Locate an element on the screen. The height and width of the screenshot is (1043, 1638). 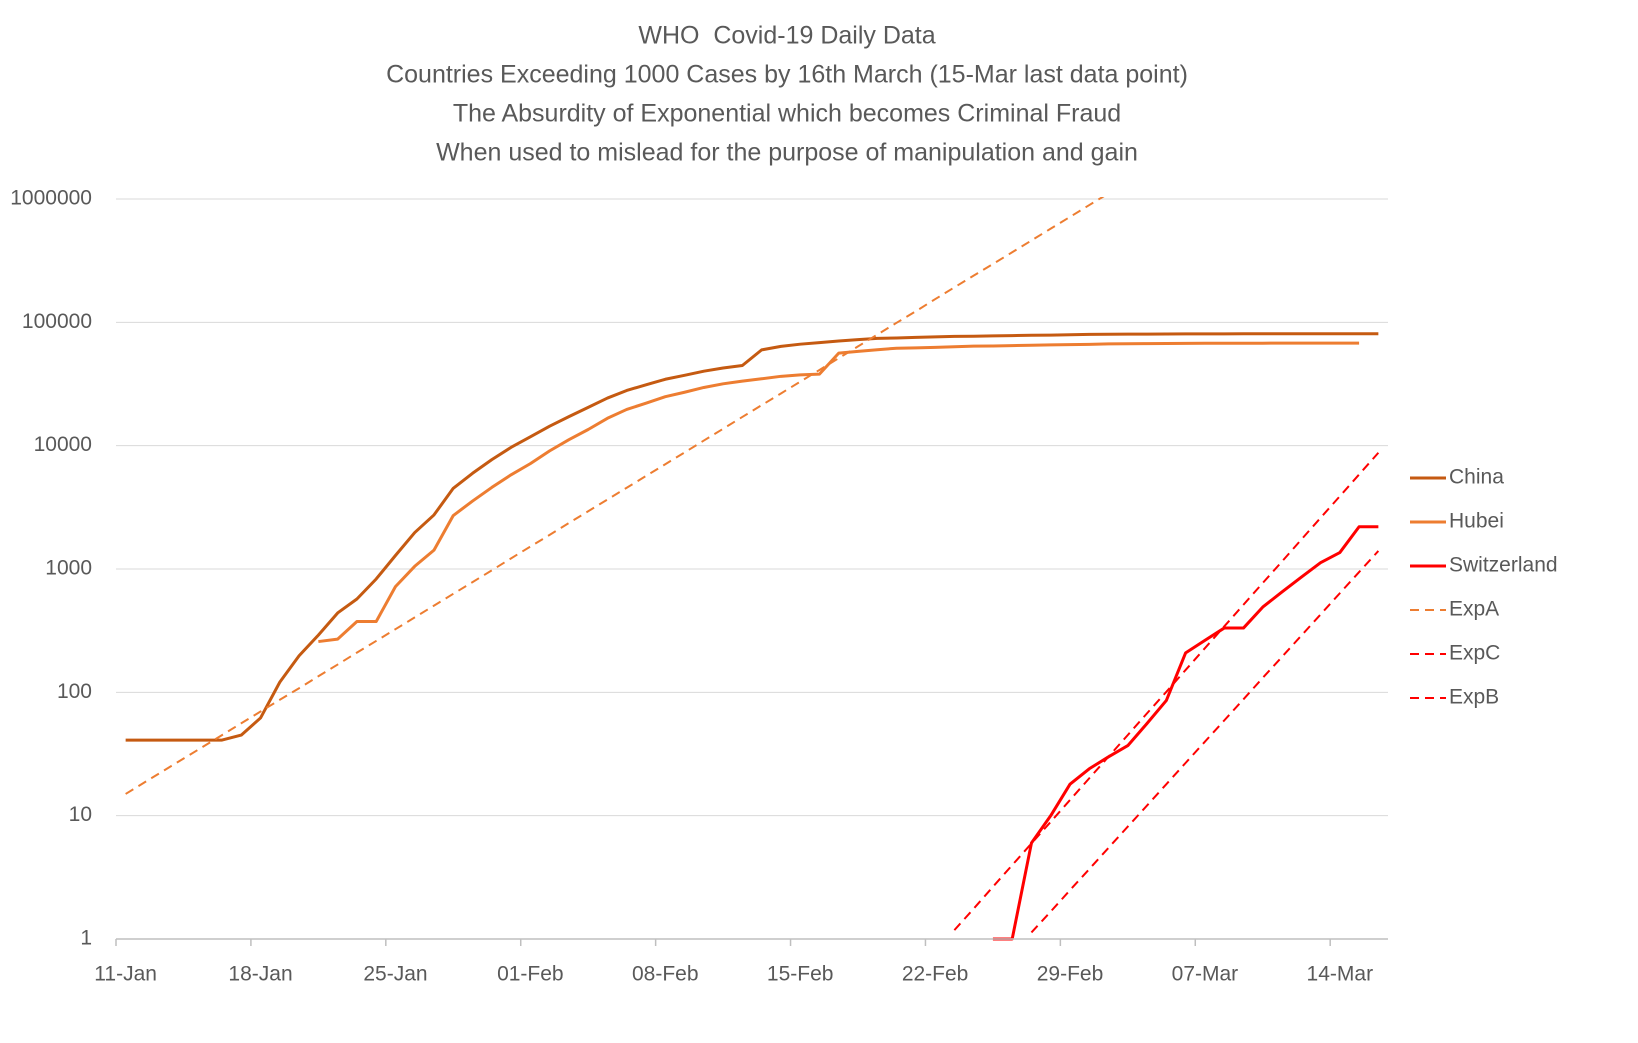
y-tick-label: 1 is located at coordinates (86, 938).